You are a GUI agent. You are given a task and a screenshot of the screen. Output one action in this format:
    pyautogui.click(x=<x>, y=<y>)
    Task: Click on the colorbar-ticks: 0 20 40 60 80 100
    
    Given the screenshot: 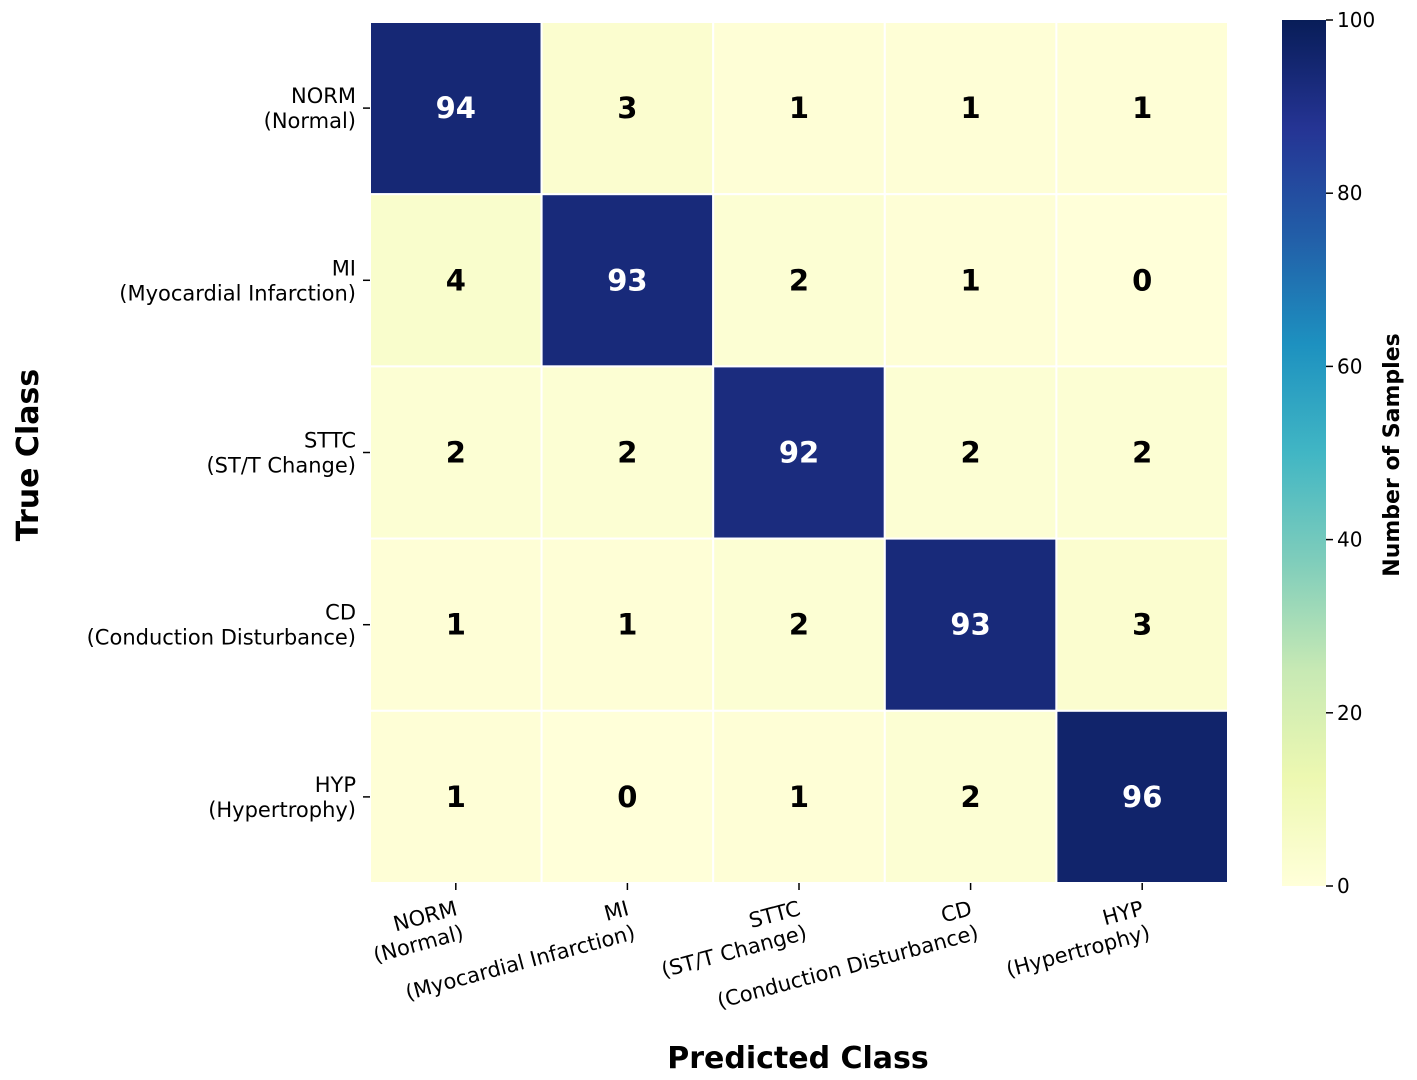 What is the action you would take?
    pyautogui.click(x=1350, y=453)
    